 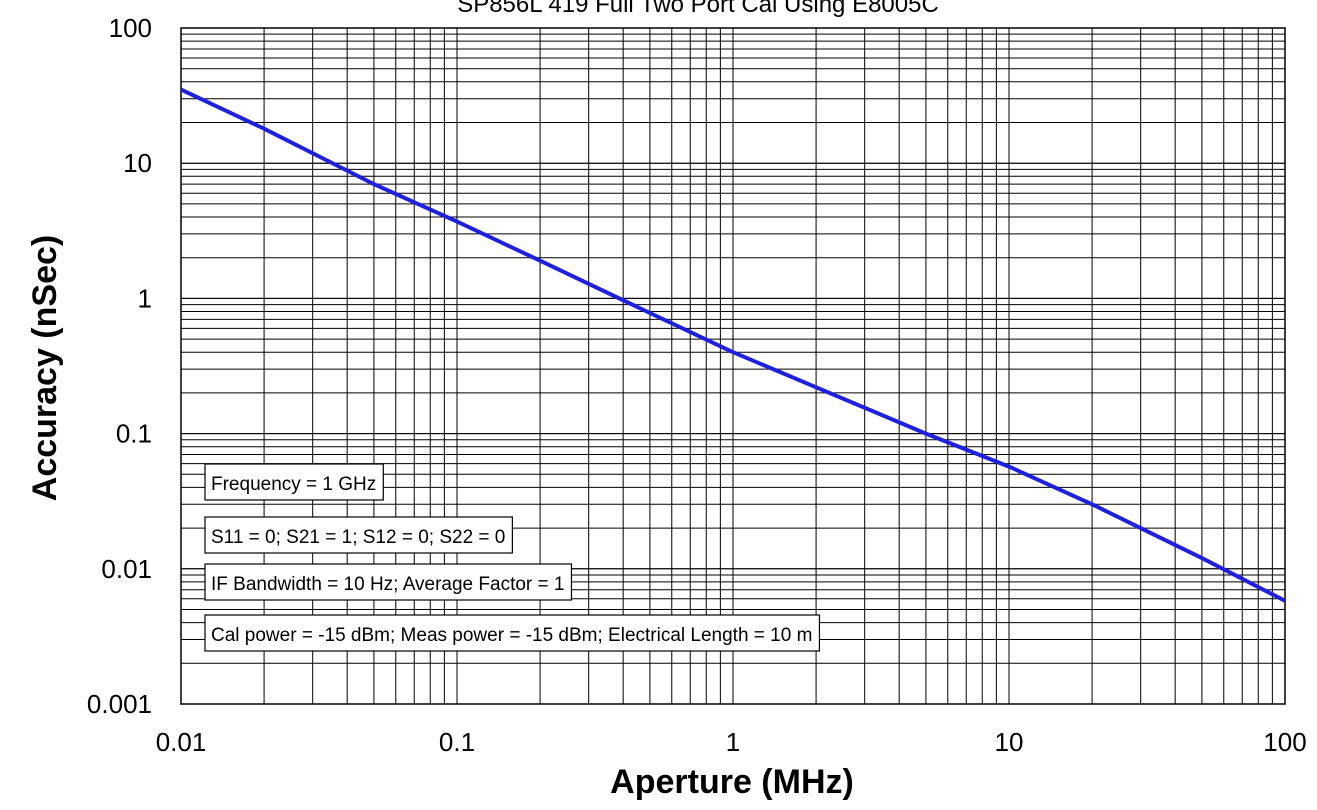 What do you see at coordinates (134, 434) in the screenshot?
I see `y-tick-label: 0.1` at bounding box center [134, 434].